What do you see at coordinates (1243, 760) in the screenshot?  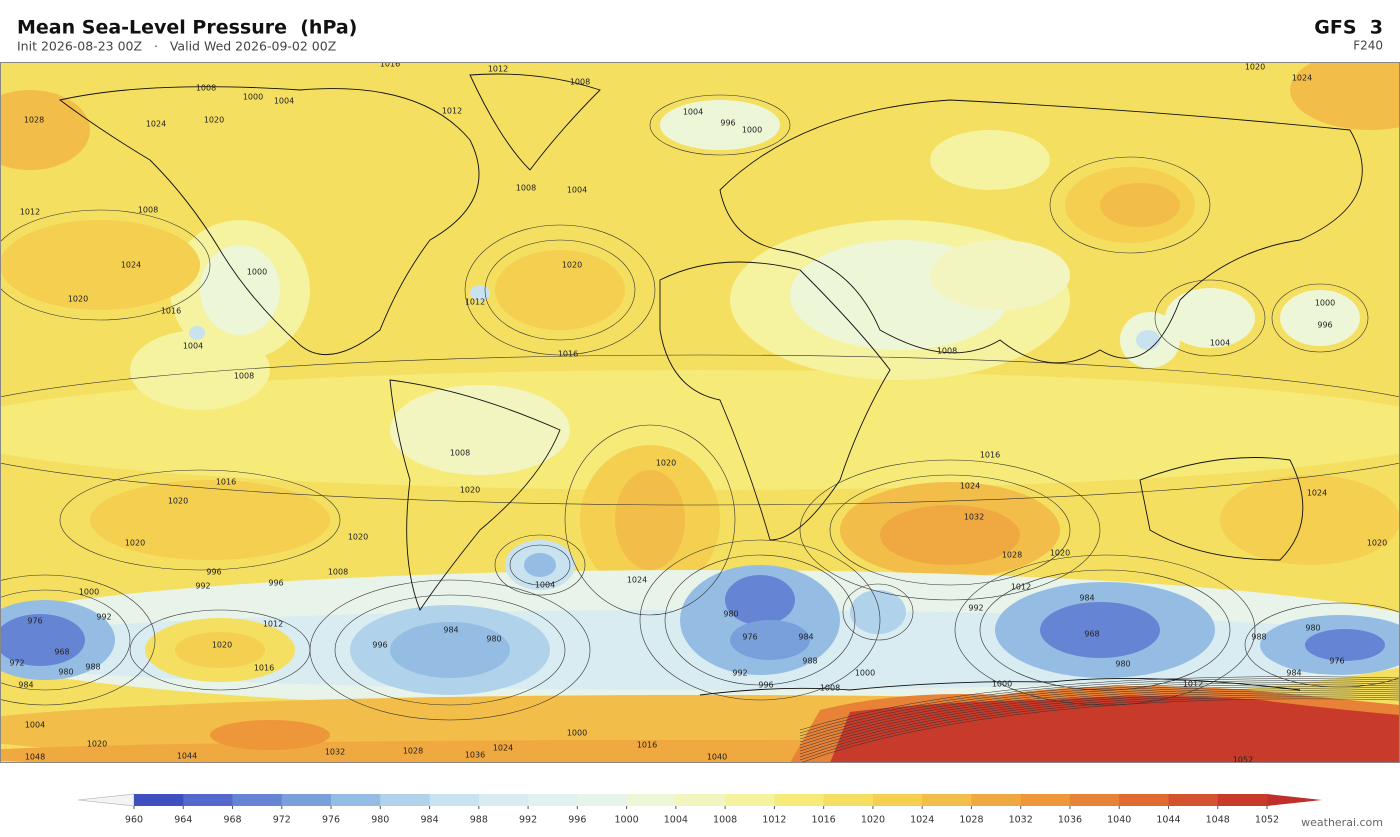 I see `contour-label: 1052` at bounding box center [1243, 760].